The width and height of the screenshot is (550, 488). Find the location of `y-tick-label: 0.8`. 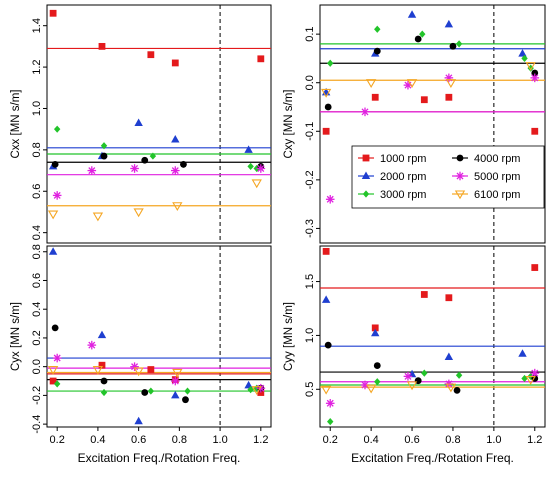

y-tick-label: 0.8 is located at coordinates (37, 251).